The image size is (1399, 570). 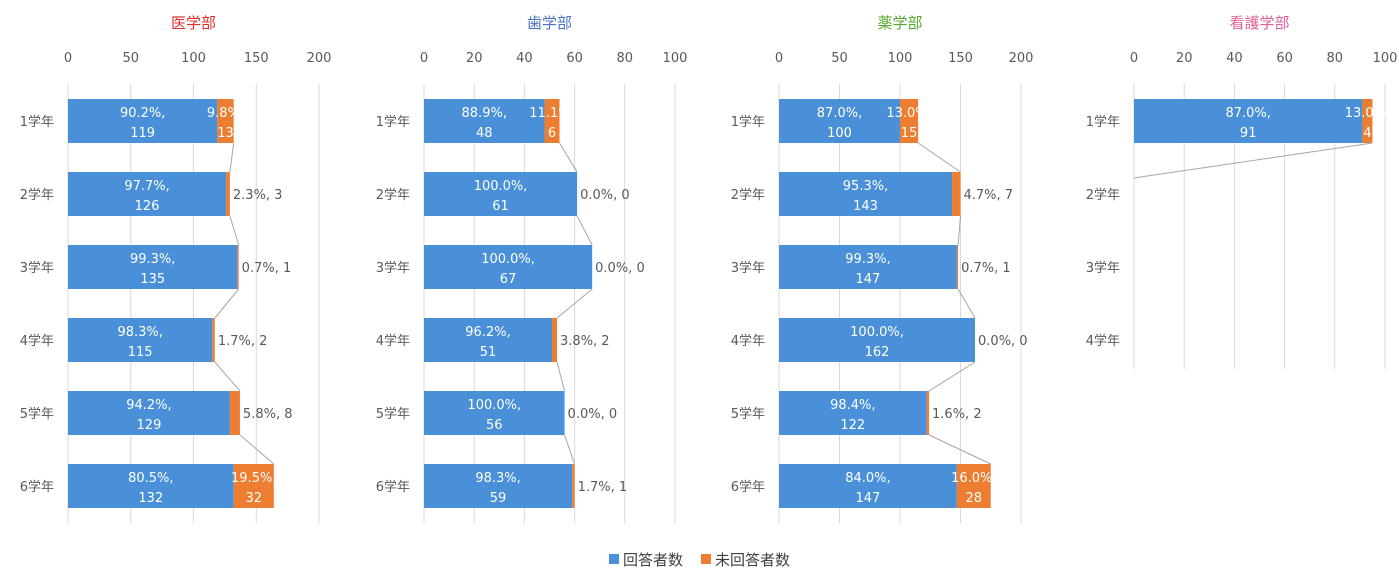 What do you see at coordinates (839, 113) in the screenshot?
I see `data-label-answered-pct-2-0: 87.0%,` at bounding box center [839, 113].